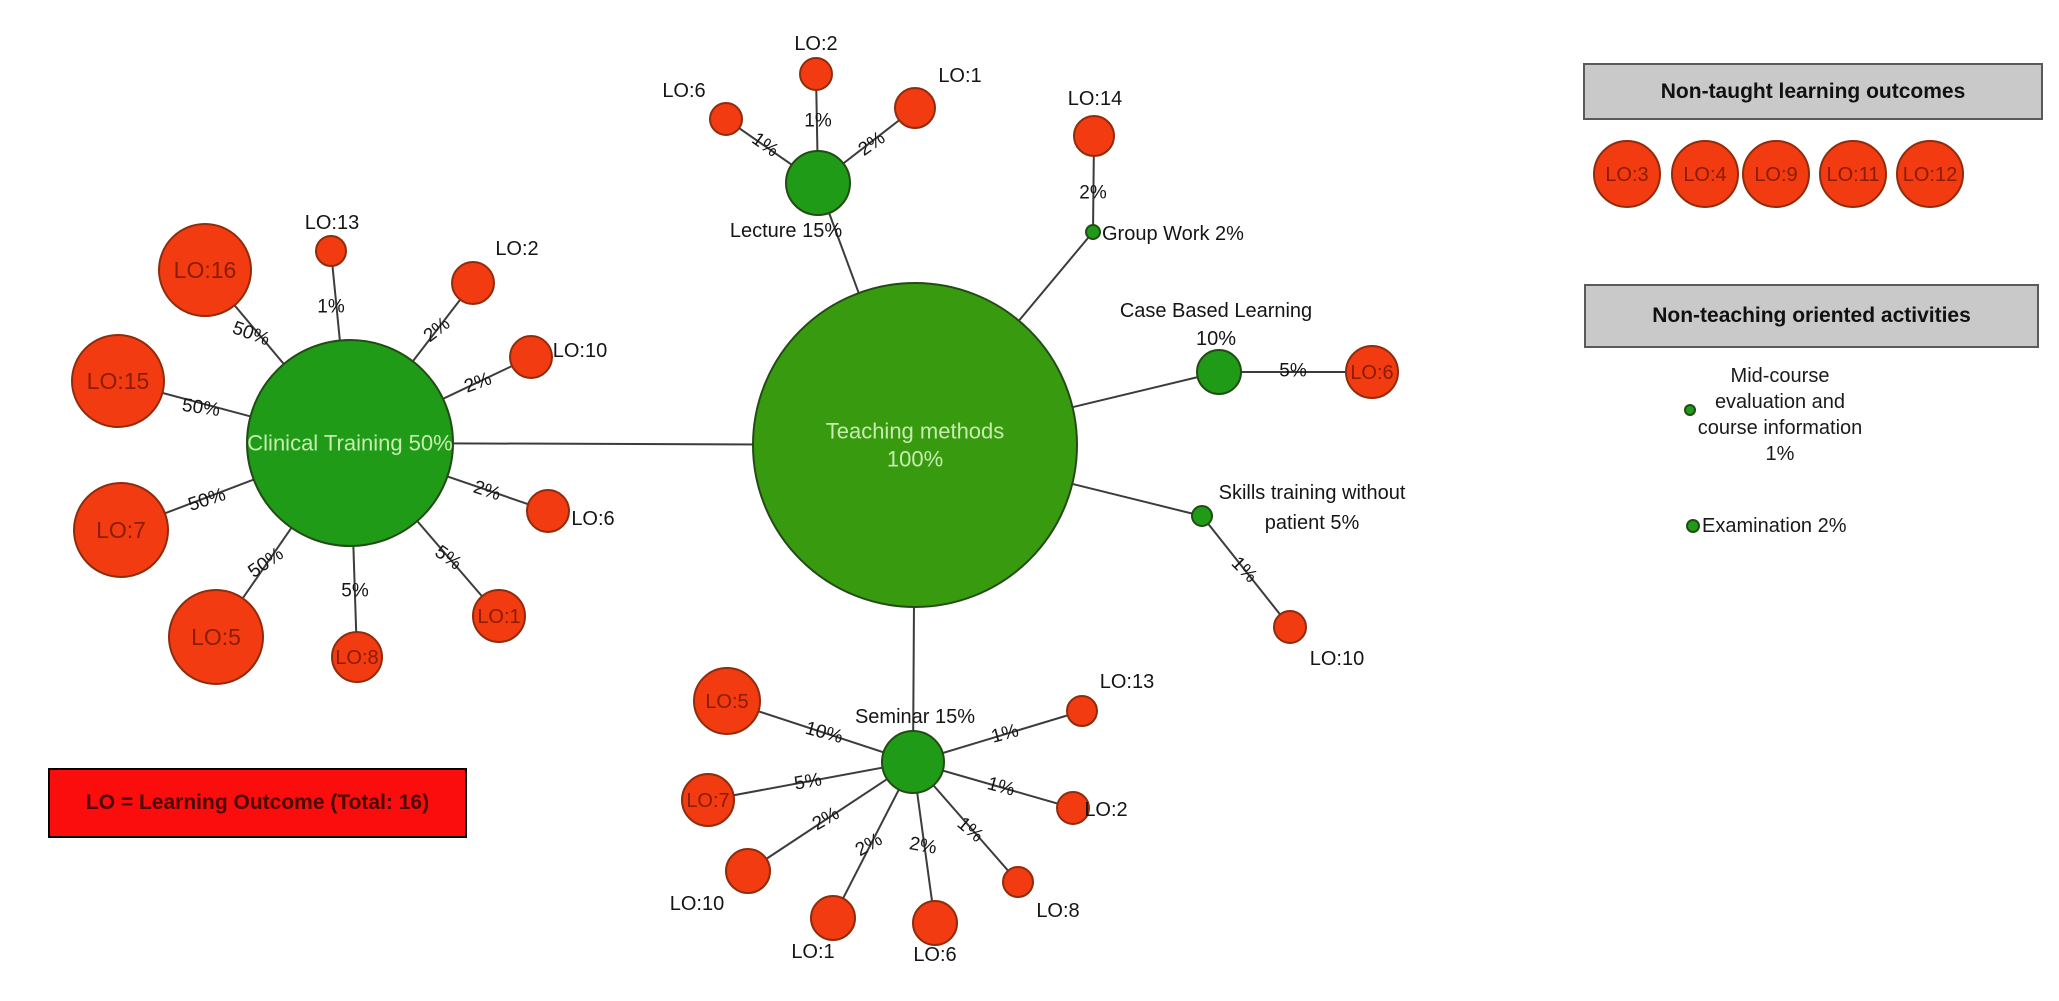 The image size is (2059, 1001). I want to click on legend-non-teaching-header: Non-teaching oriented activities, so click(1811, 316).